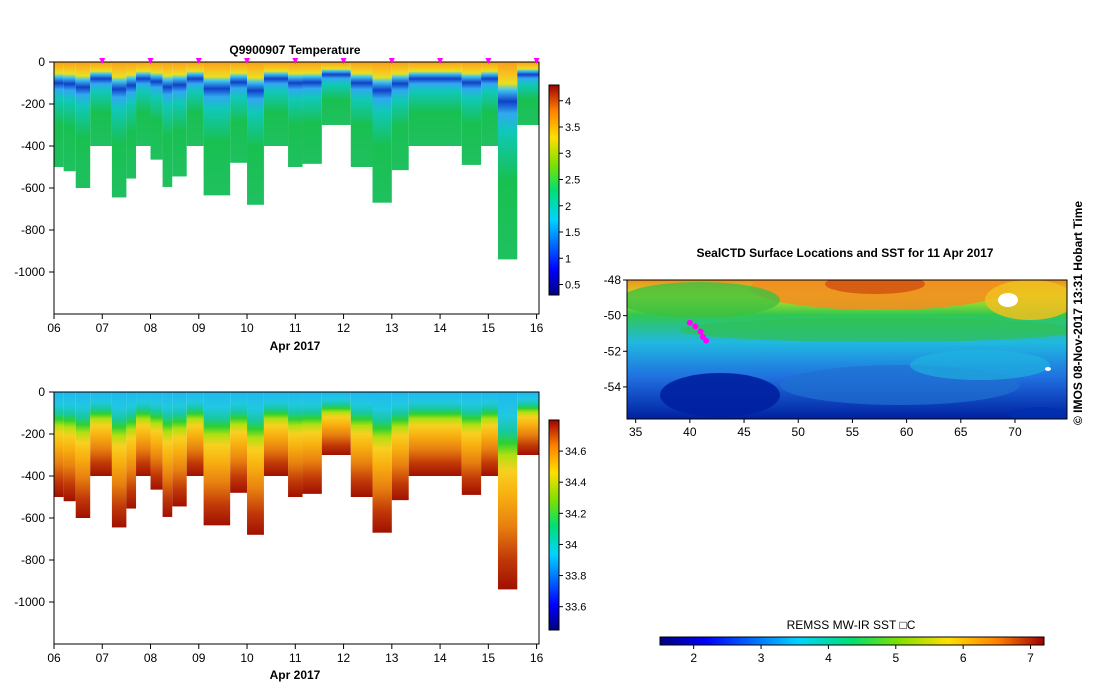  Describe the element at coordinates (34, 497) in the screenshot. I see `salinity-y-axis: 0 -200 -400 -600 -800 -1000` at that location.